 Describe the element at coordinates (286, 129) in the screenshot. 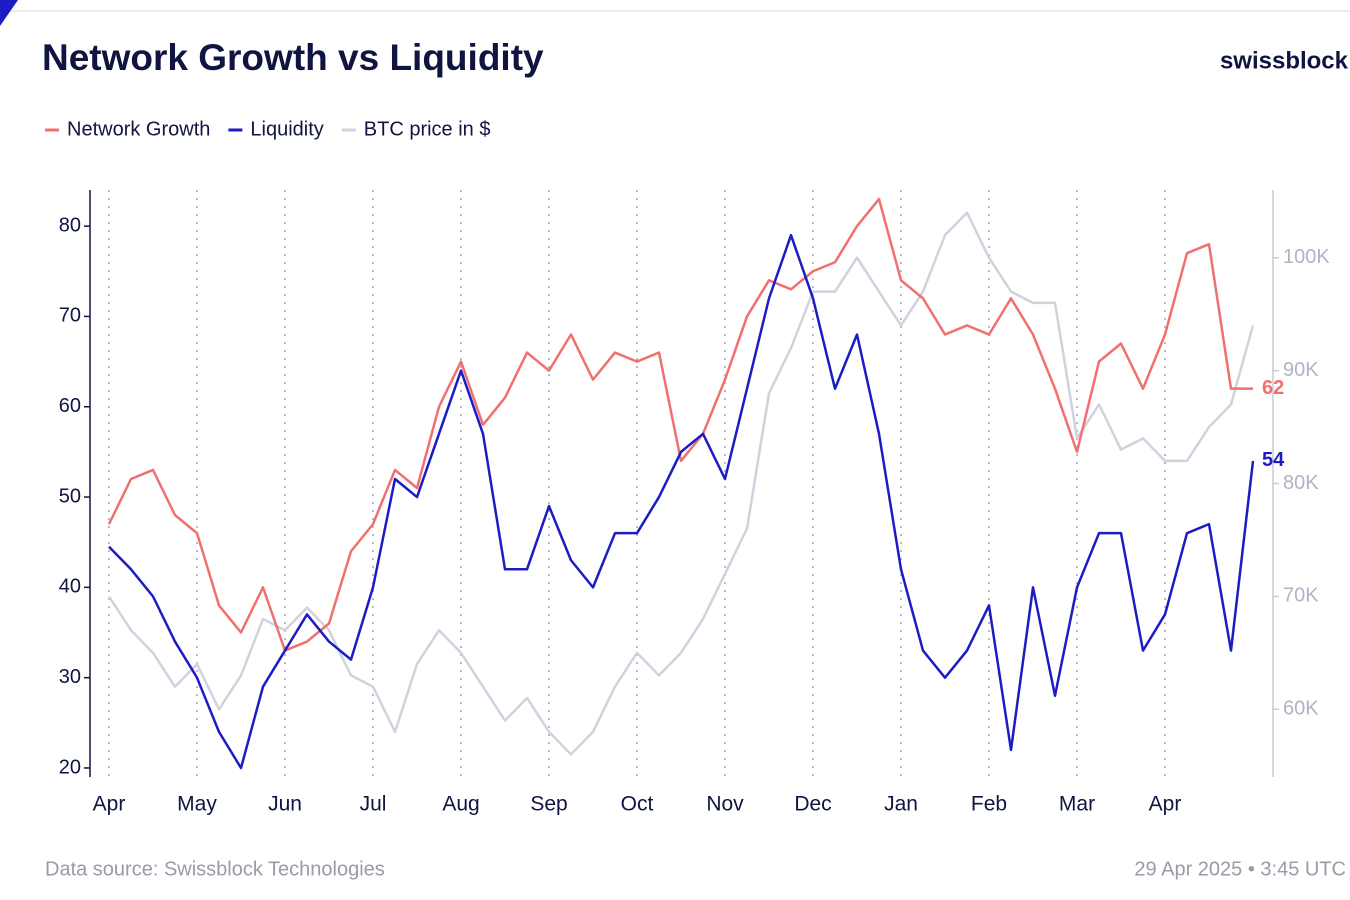

I see `legend-label: Liquidity` at that location.